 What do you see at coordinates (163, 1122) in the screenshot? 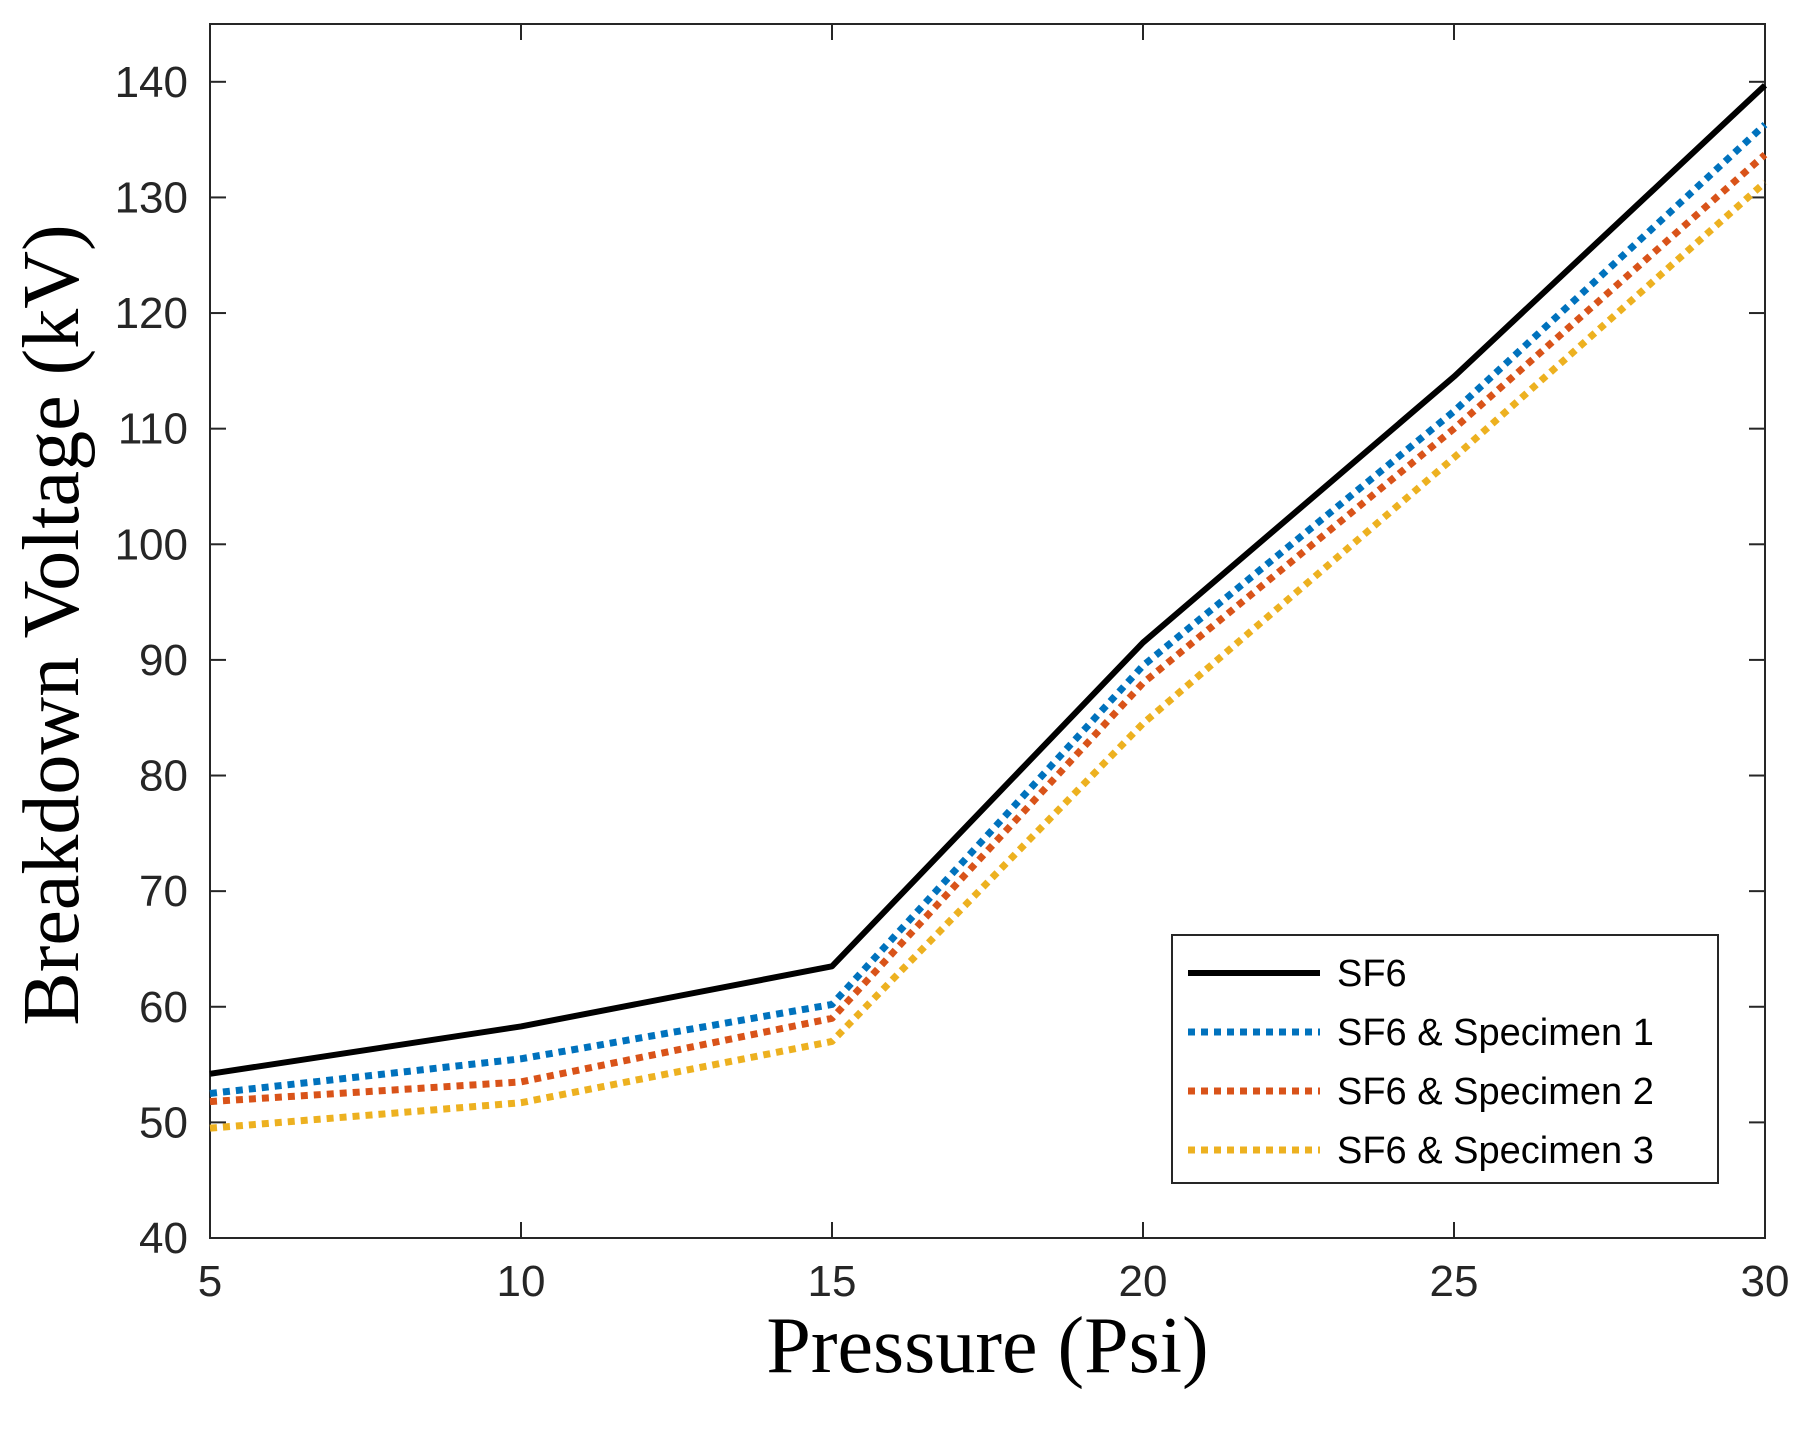
I see `y-tick-label: 50` at bounding box center [163, 1122].